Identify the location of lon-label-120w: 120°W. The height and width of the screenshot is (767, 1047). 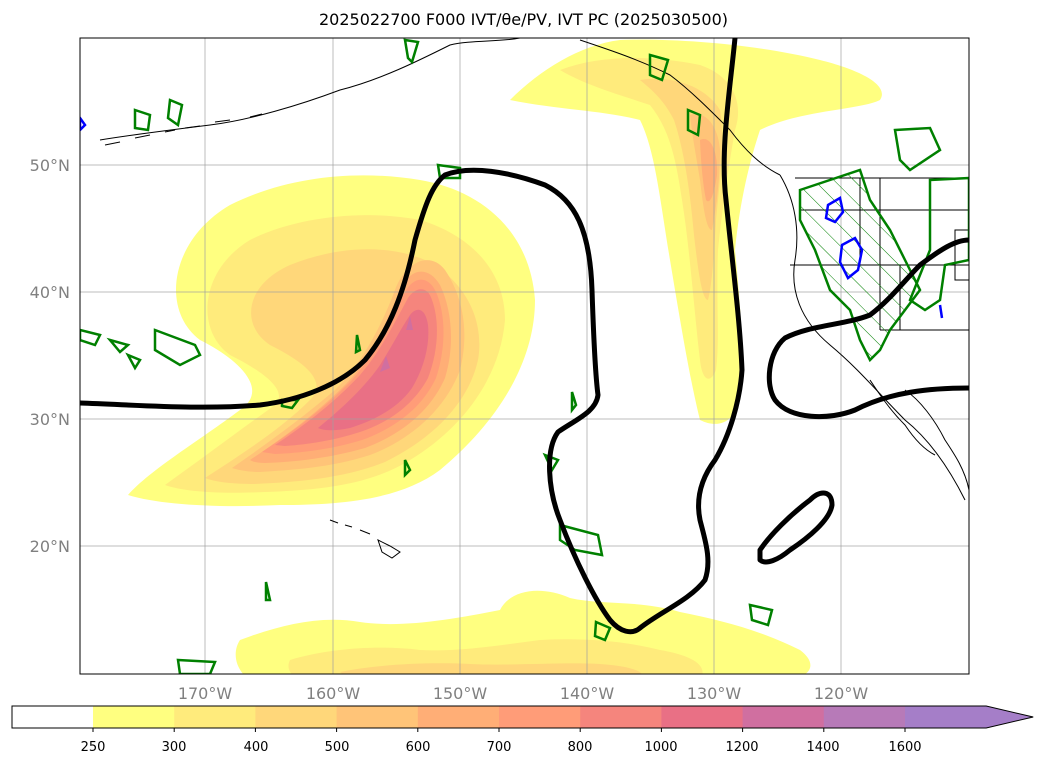
(841, 693).